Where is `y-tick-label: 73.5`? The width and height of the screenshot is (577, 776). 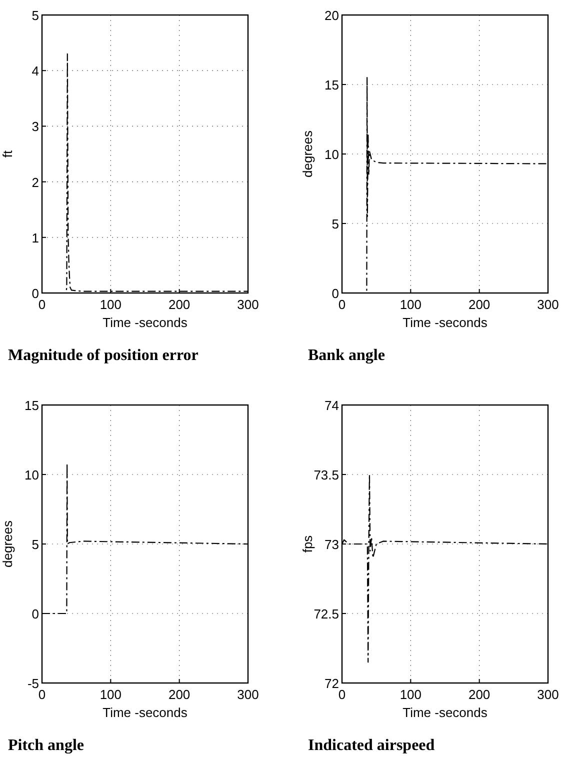
y-tick-label: 73.5 is located at coordinates (326, 475).